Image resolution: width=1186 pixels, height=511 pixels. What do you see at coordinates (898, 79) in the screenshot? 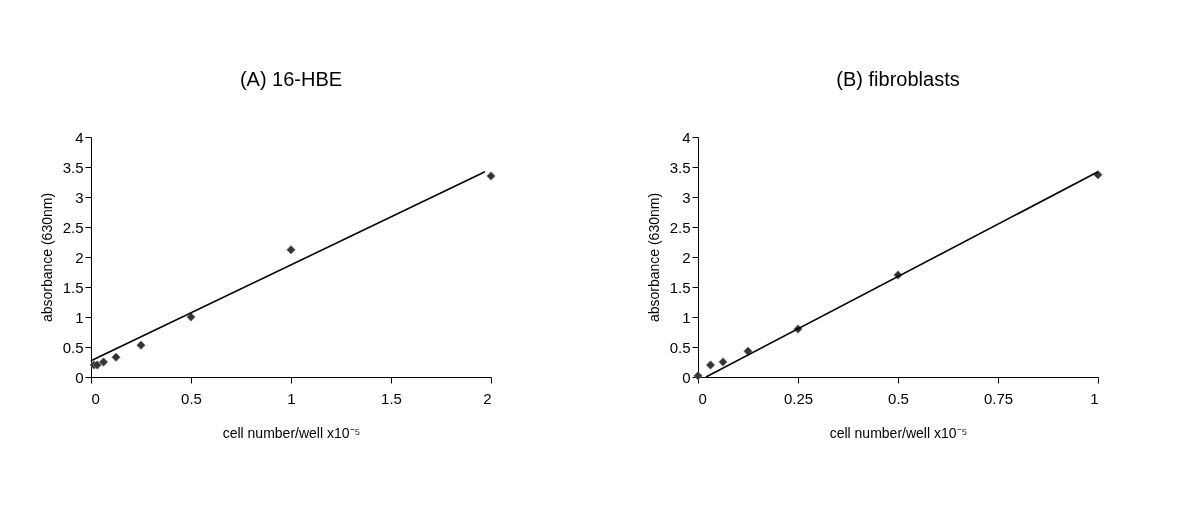
I see `chart-title: (B) fibroblasts` at bounding box center [898, 79].